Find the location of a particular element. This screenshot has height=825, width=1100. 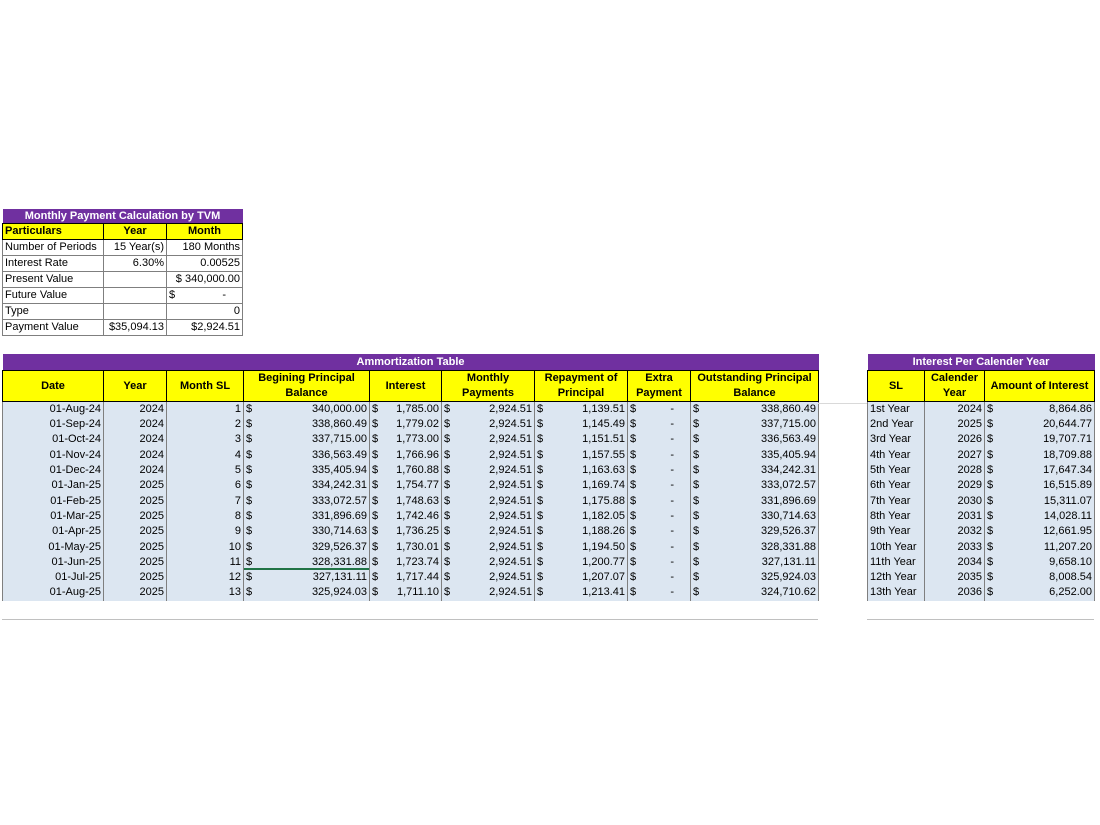

cell-beginning-balance: $335,405.94 is located at coordinates (306, 470).